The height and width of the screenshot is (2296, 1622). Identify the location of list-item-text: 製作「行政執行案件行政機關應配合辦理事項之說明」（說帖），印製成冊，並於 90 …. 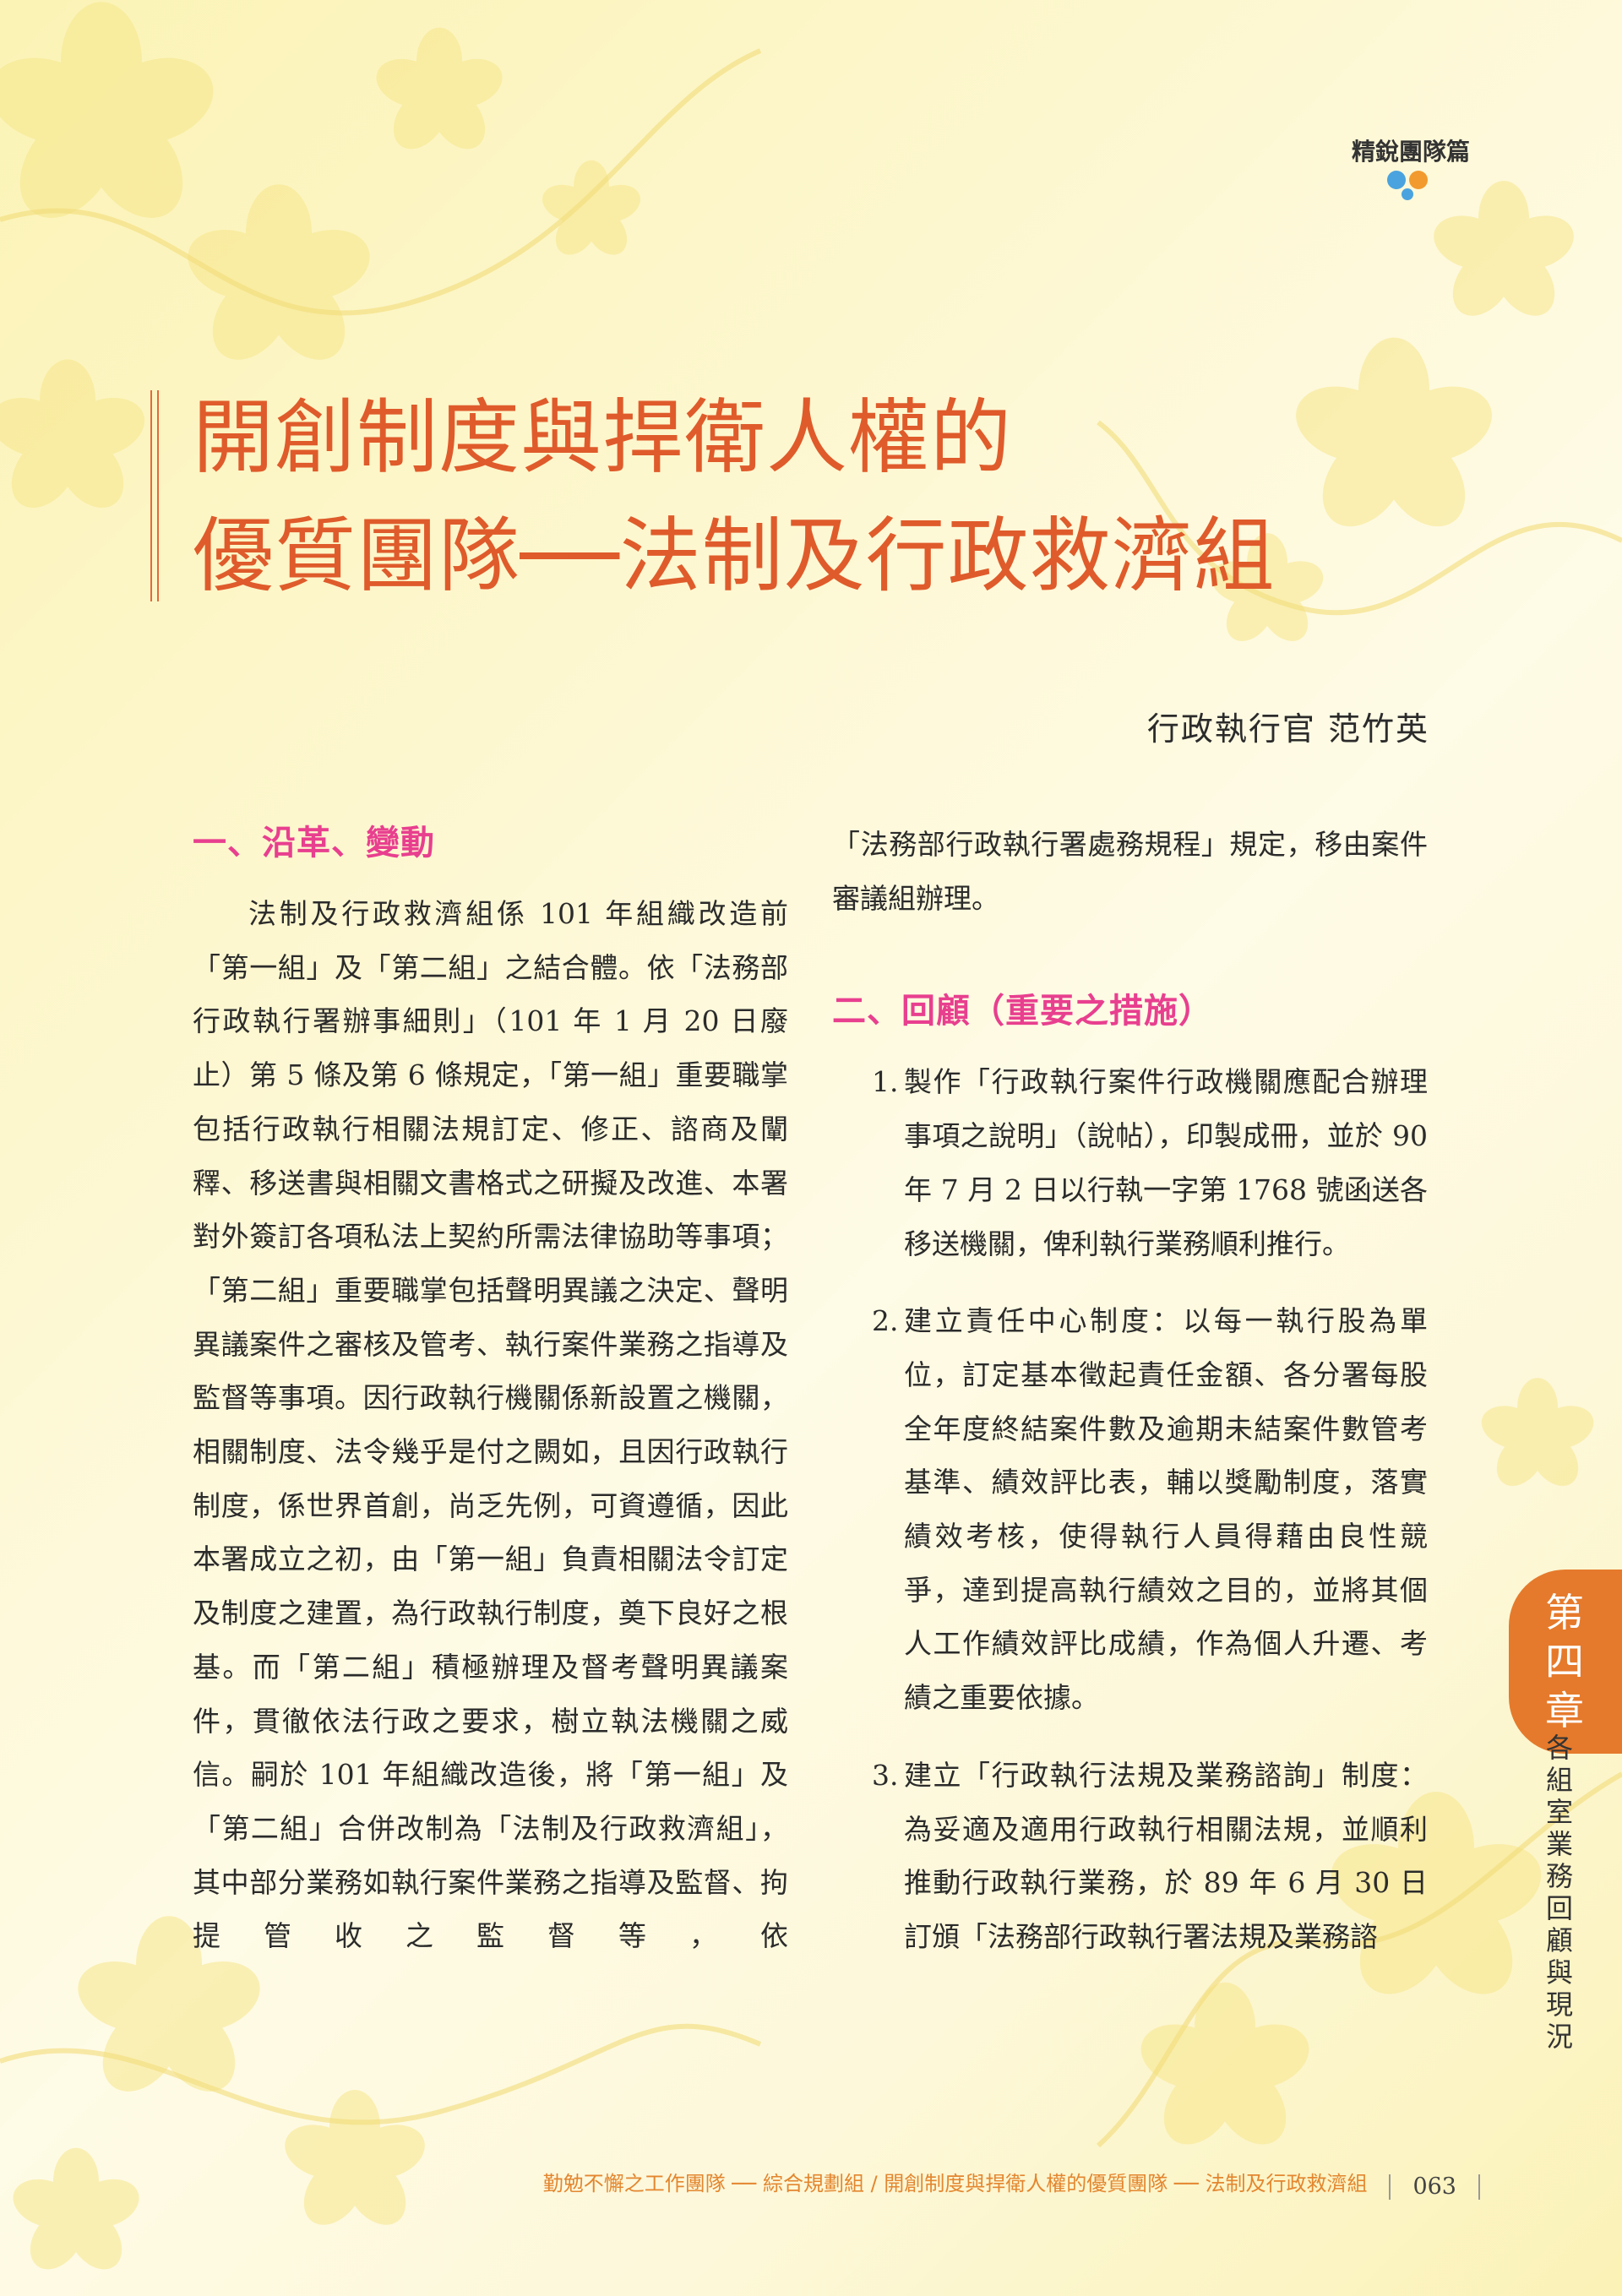
(1166, 1162).